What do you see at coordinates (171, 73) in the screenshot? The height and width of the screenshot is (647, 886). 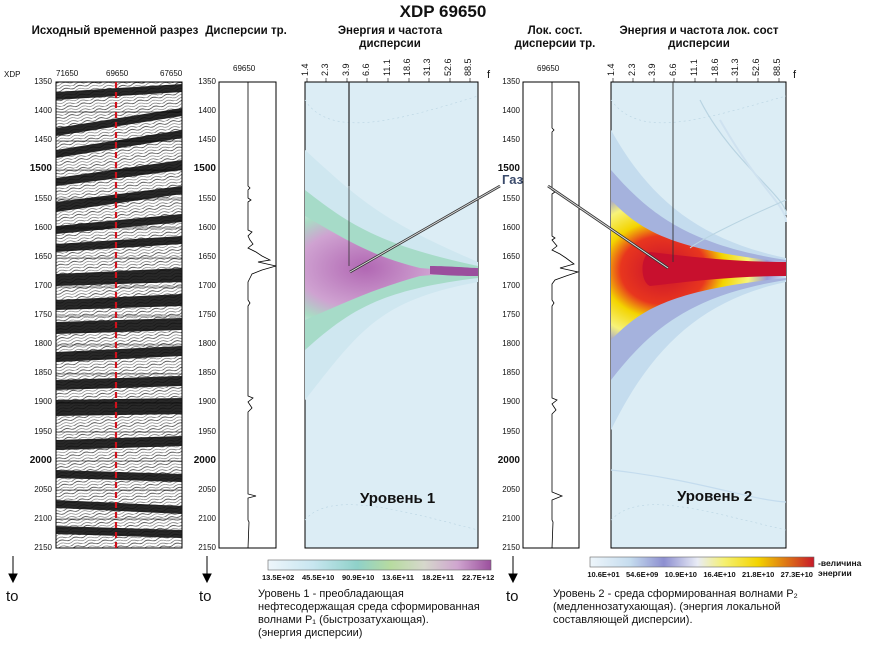 I see `section-tick-right: 67650` at bounding box center [171, 73].